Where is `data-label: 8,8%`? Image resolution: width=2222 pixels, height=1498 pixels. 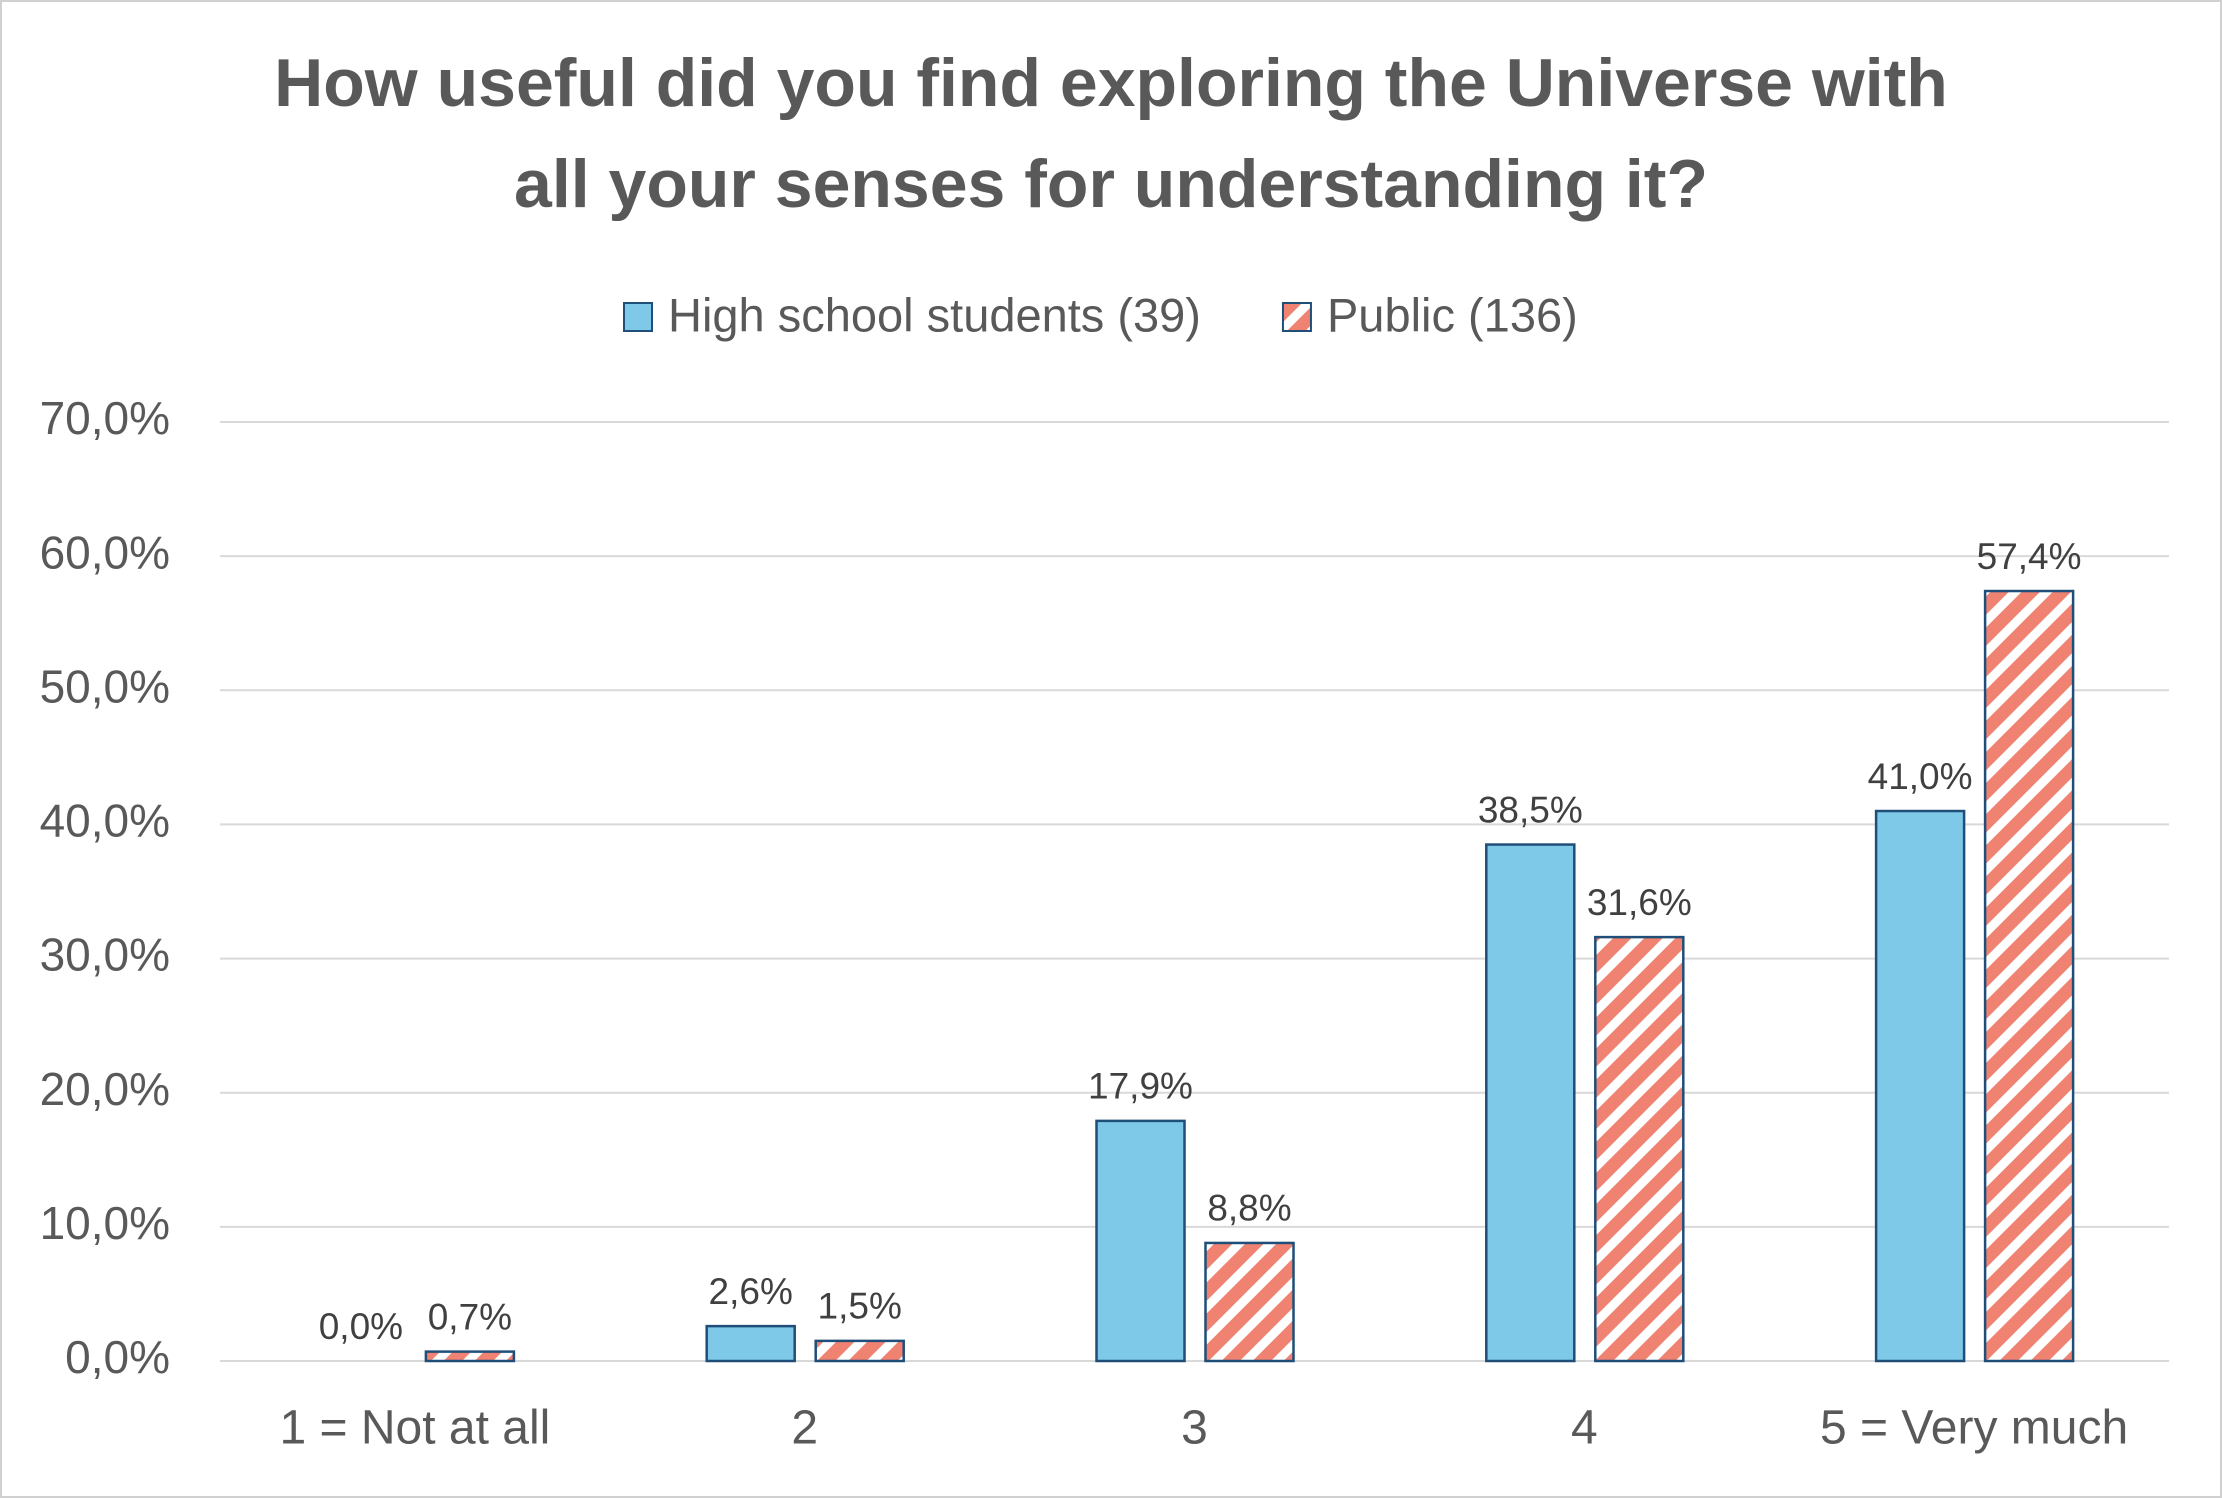 data-label: 8,8% is located at coordinates (1249, 1208).